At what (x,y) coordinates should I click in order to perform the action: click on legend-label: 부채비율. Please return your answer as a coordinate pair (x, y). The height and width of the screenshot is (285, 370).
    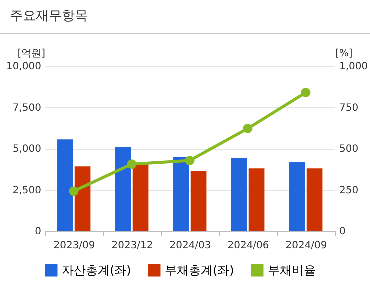
    Looking at the image, I should click on (292, 271).